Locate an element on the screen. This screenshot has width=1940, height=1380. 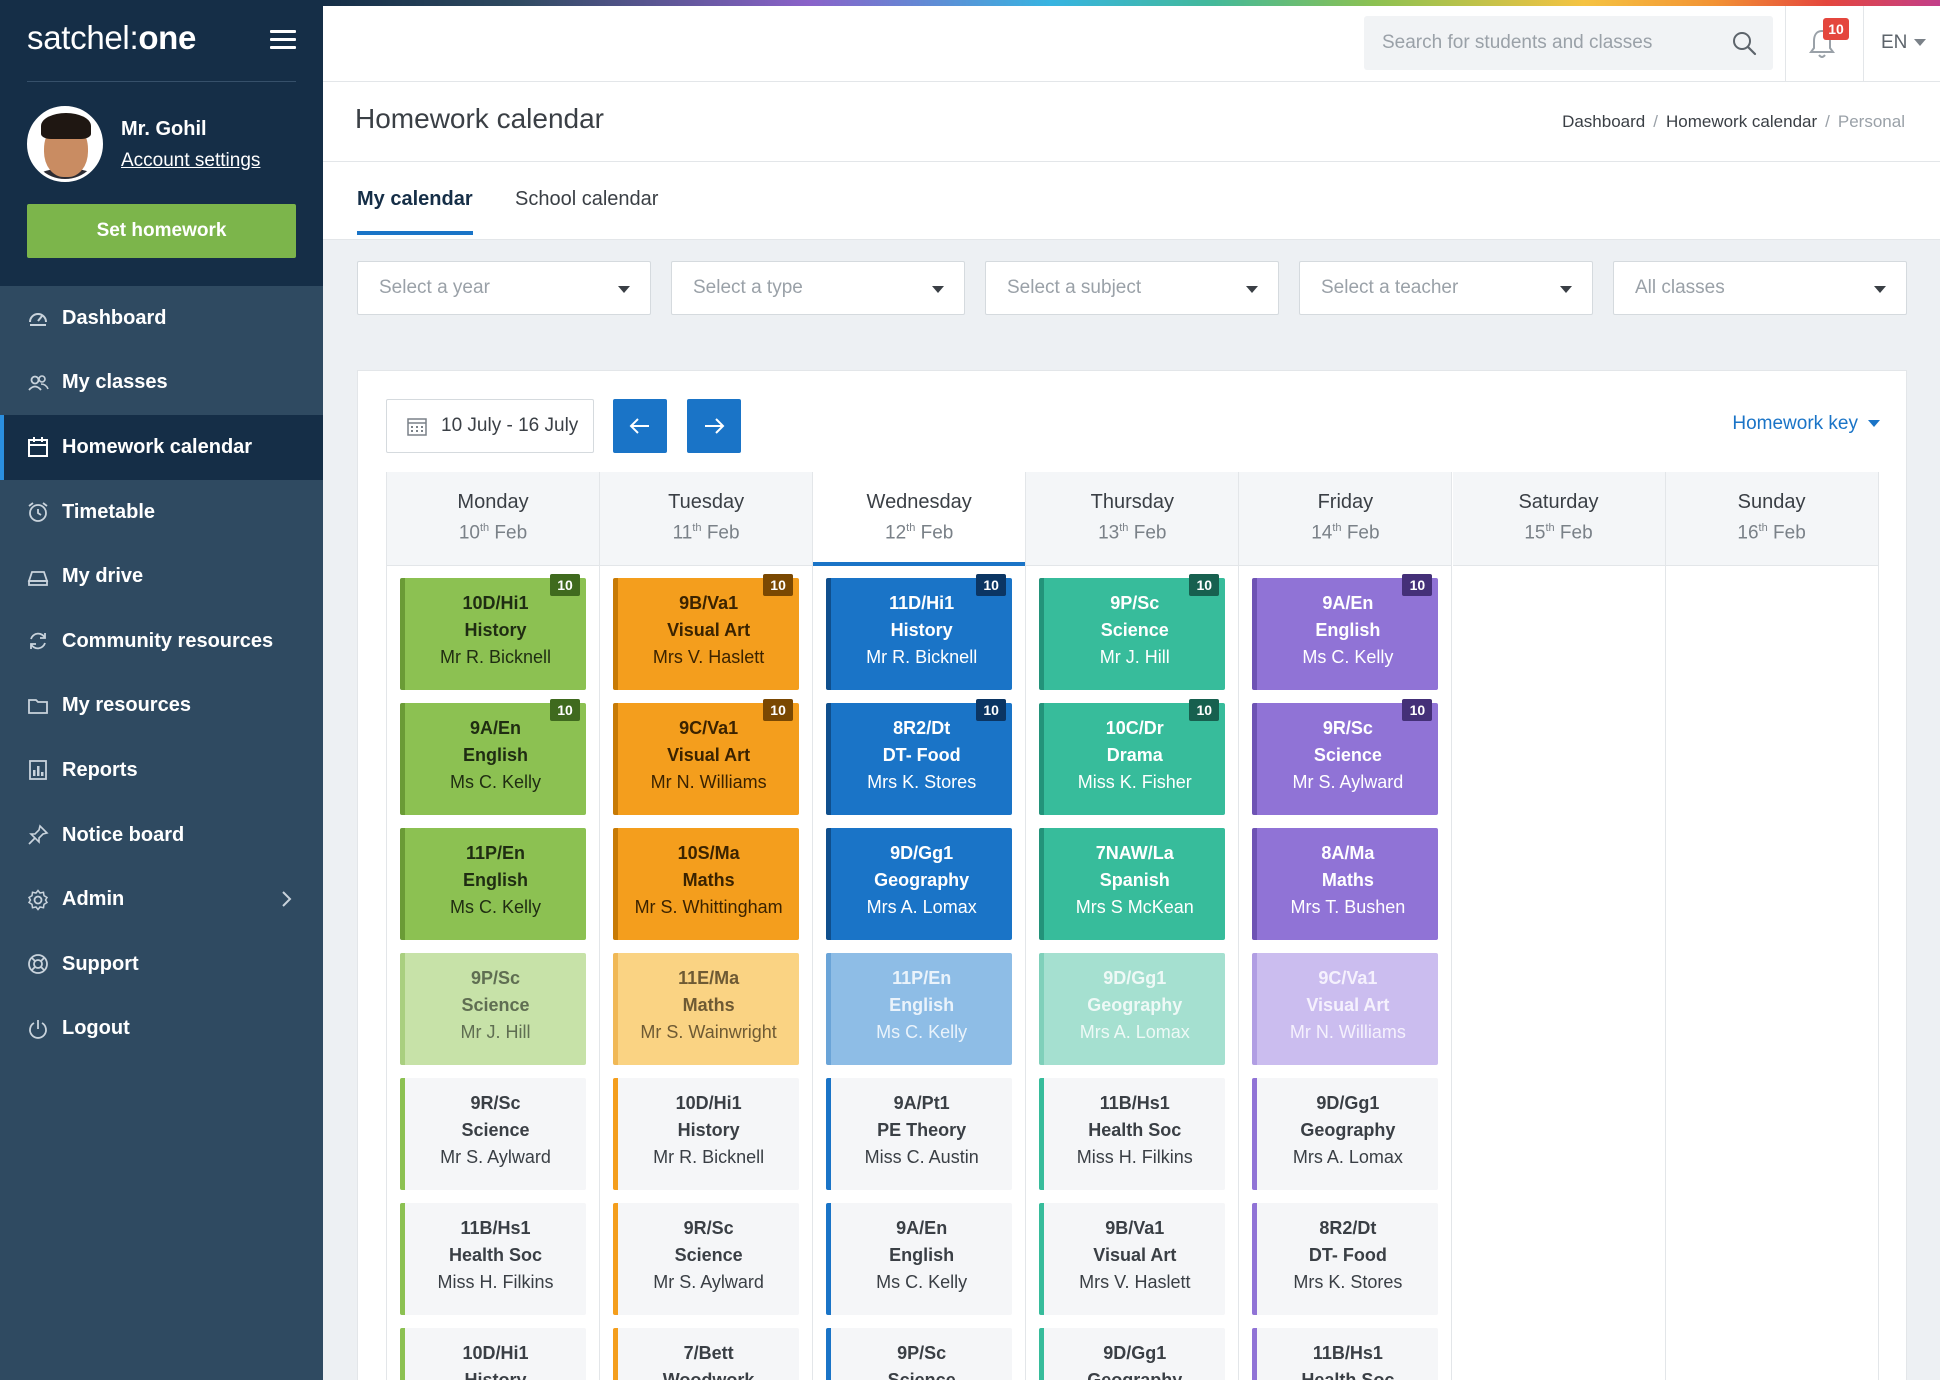
homework-subject: English is located at coordinates (1348, 630).